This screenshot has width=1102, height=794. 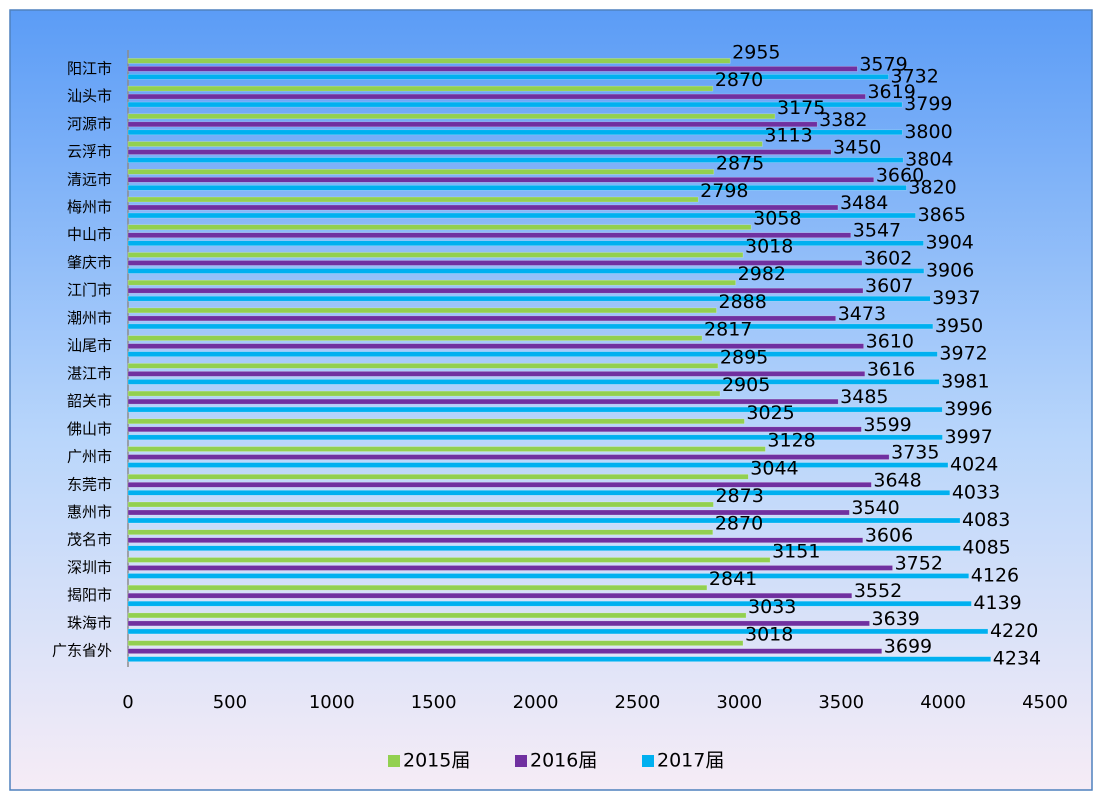 What do you see at coordinates (965, 381) in the screenshot?
I see `value-label: 3981` at bounding box center [965, 381].